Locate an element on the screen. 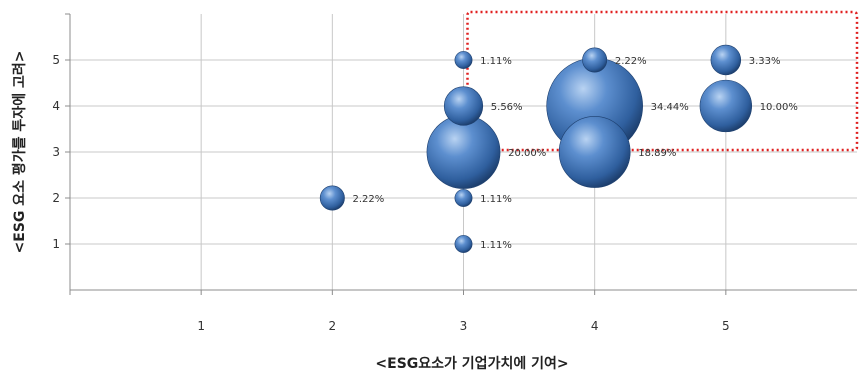 The height and width of the screenshot is (380, 859). x-tick-label-3: 3 is located at coordinates (464, 326).